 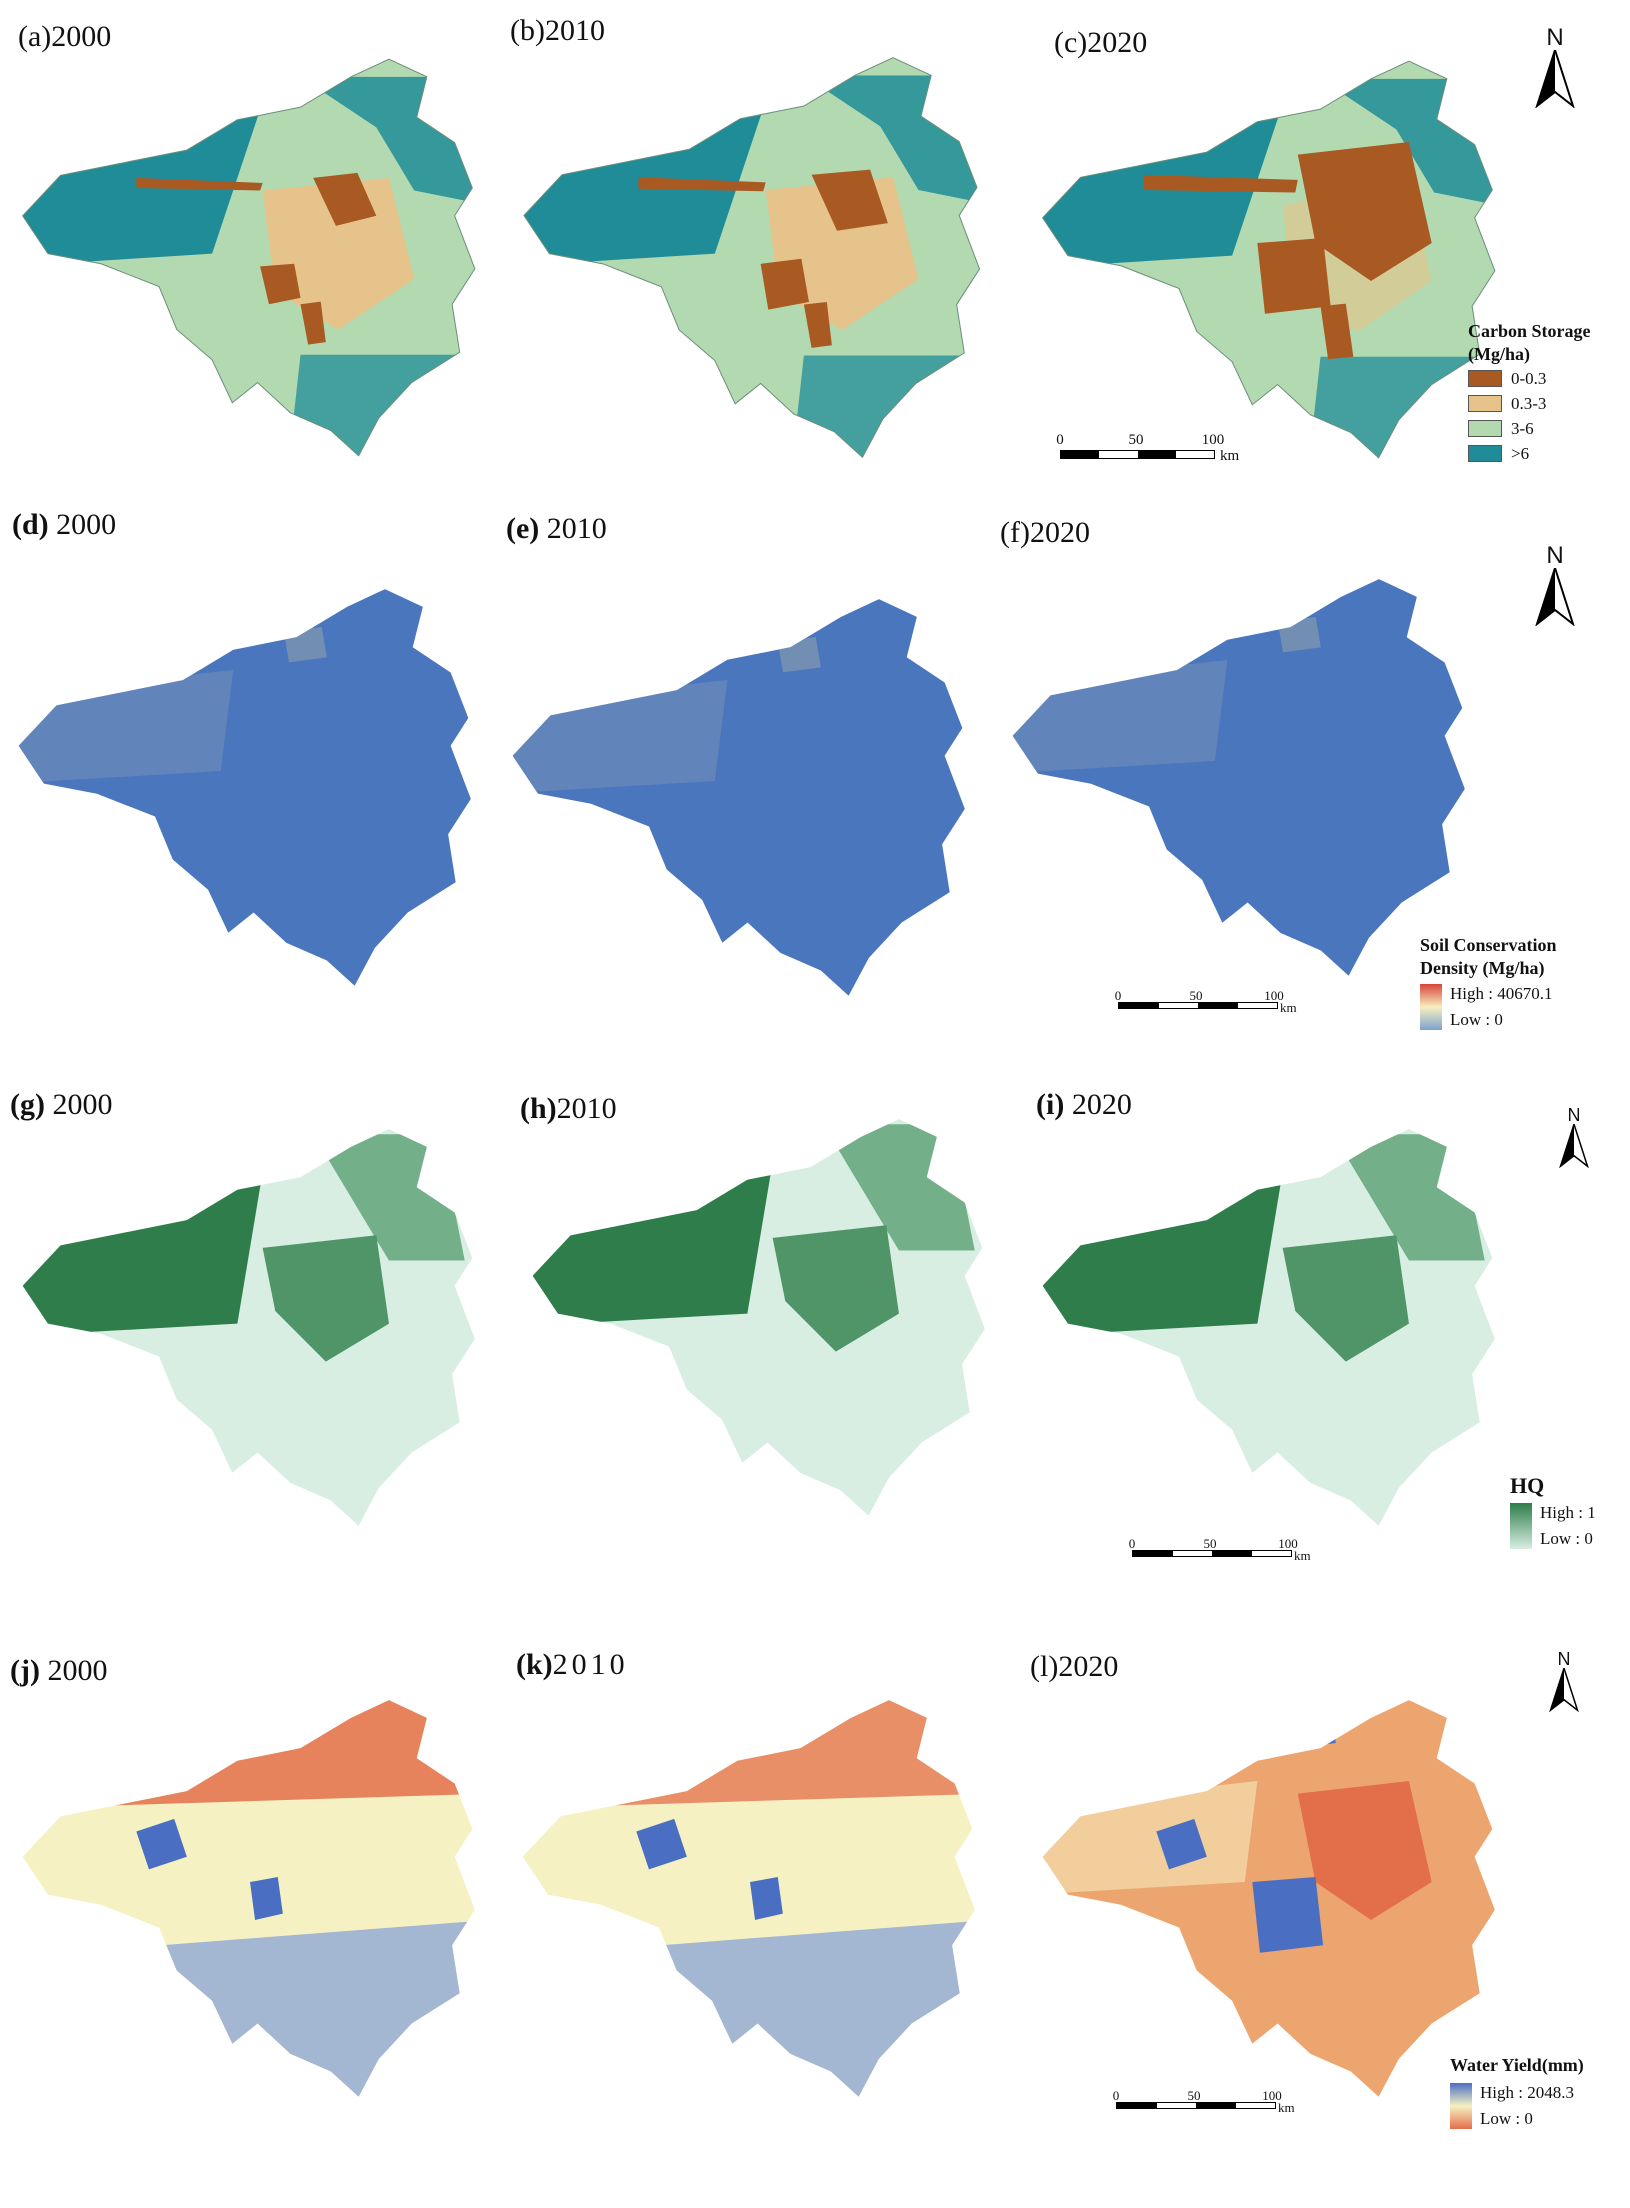 What do you see at coordinates (1529, 331) in the screenshot?
I see `legend-title: Carbon Storage` at bounding box center [1529, 331].